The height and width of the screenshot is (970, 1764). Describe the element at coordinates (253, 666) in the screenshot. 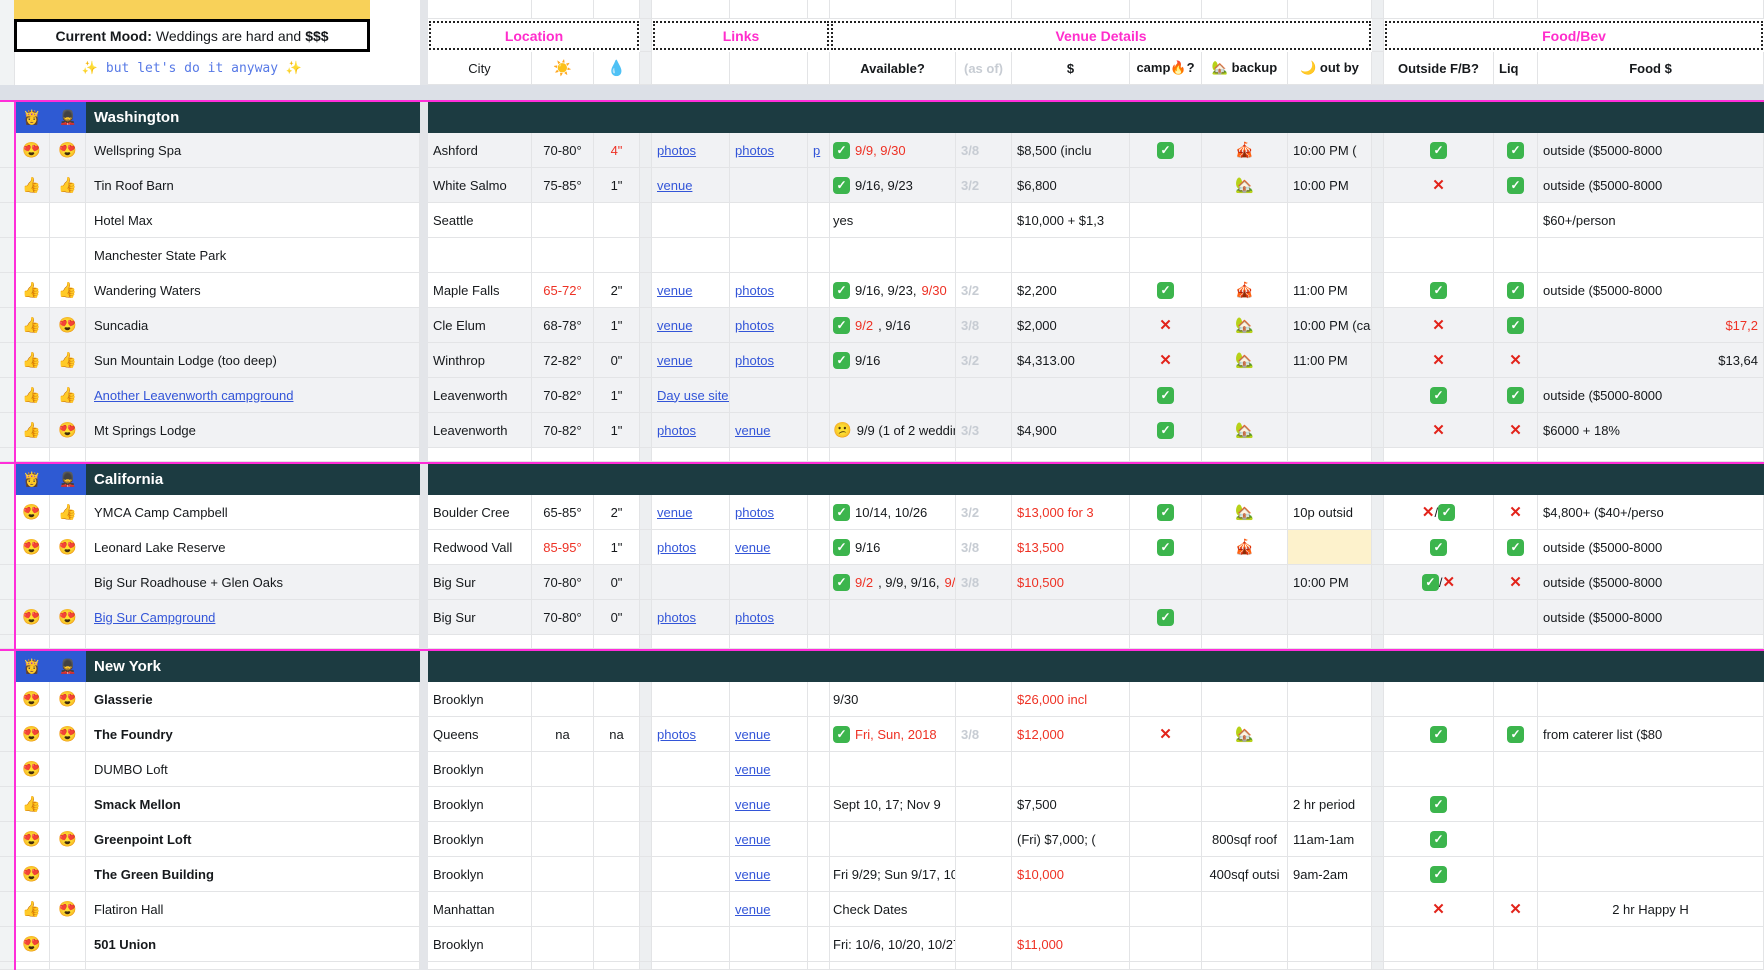

I see `section-title: New York` at that location.